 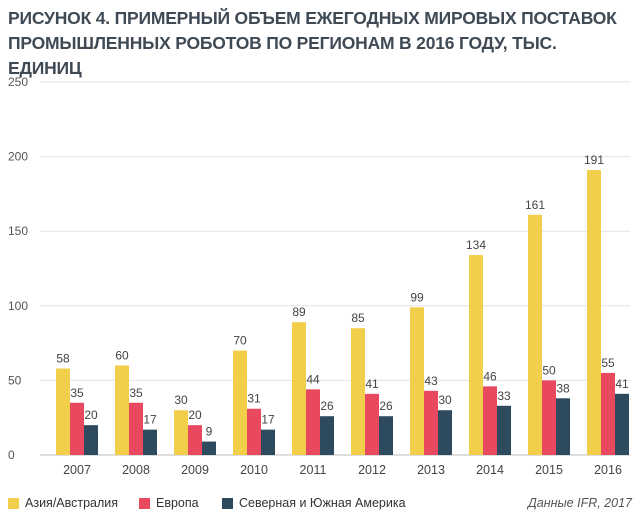 What do you see at coordinates (490, 376) in the screenshot?
I see `data-label: 46` at bounding box center [490, 376].